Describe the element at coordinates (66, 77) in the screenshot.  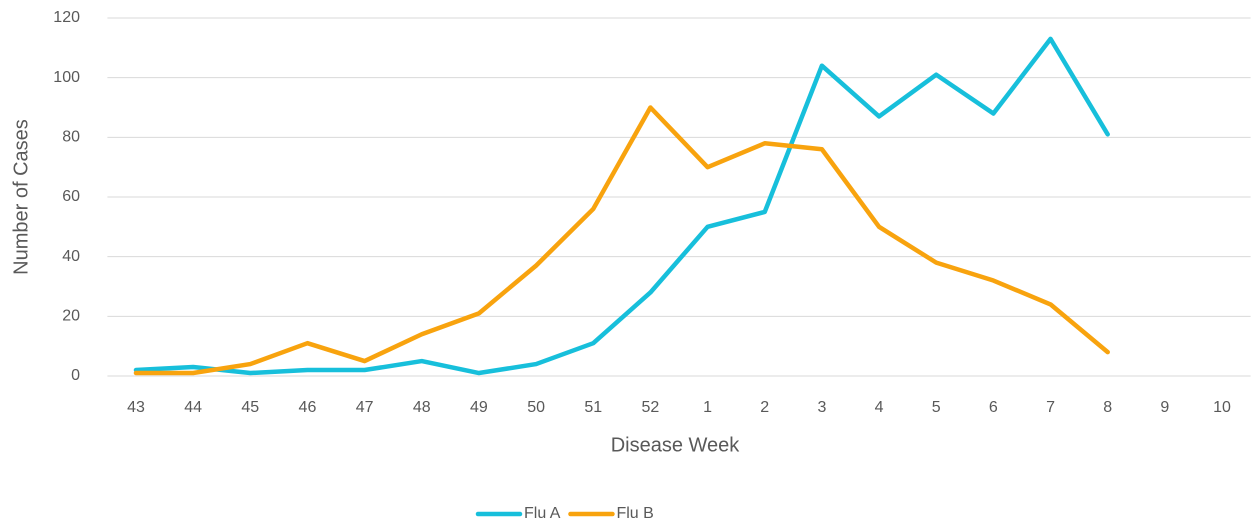
I see `y-tick-label: 100` at that location.